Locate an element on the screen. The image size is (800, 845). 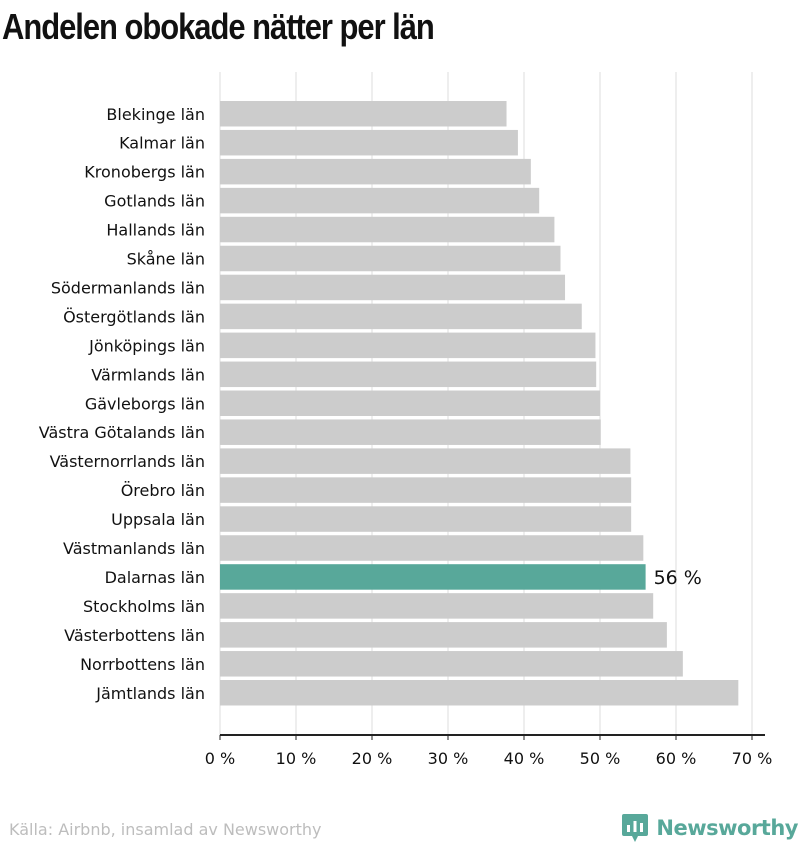
x-axis is located at coordinates (492, 737).